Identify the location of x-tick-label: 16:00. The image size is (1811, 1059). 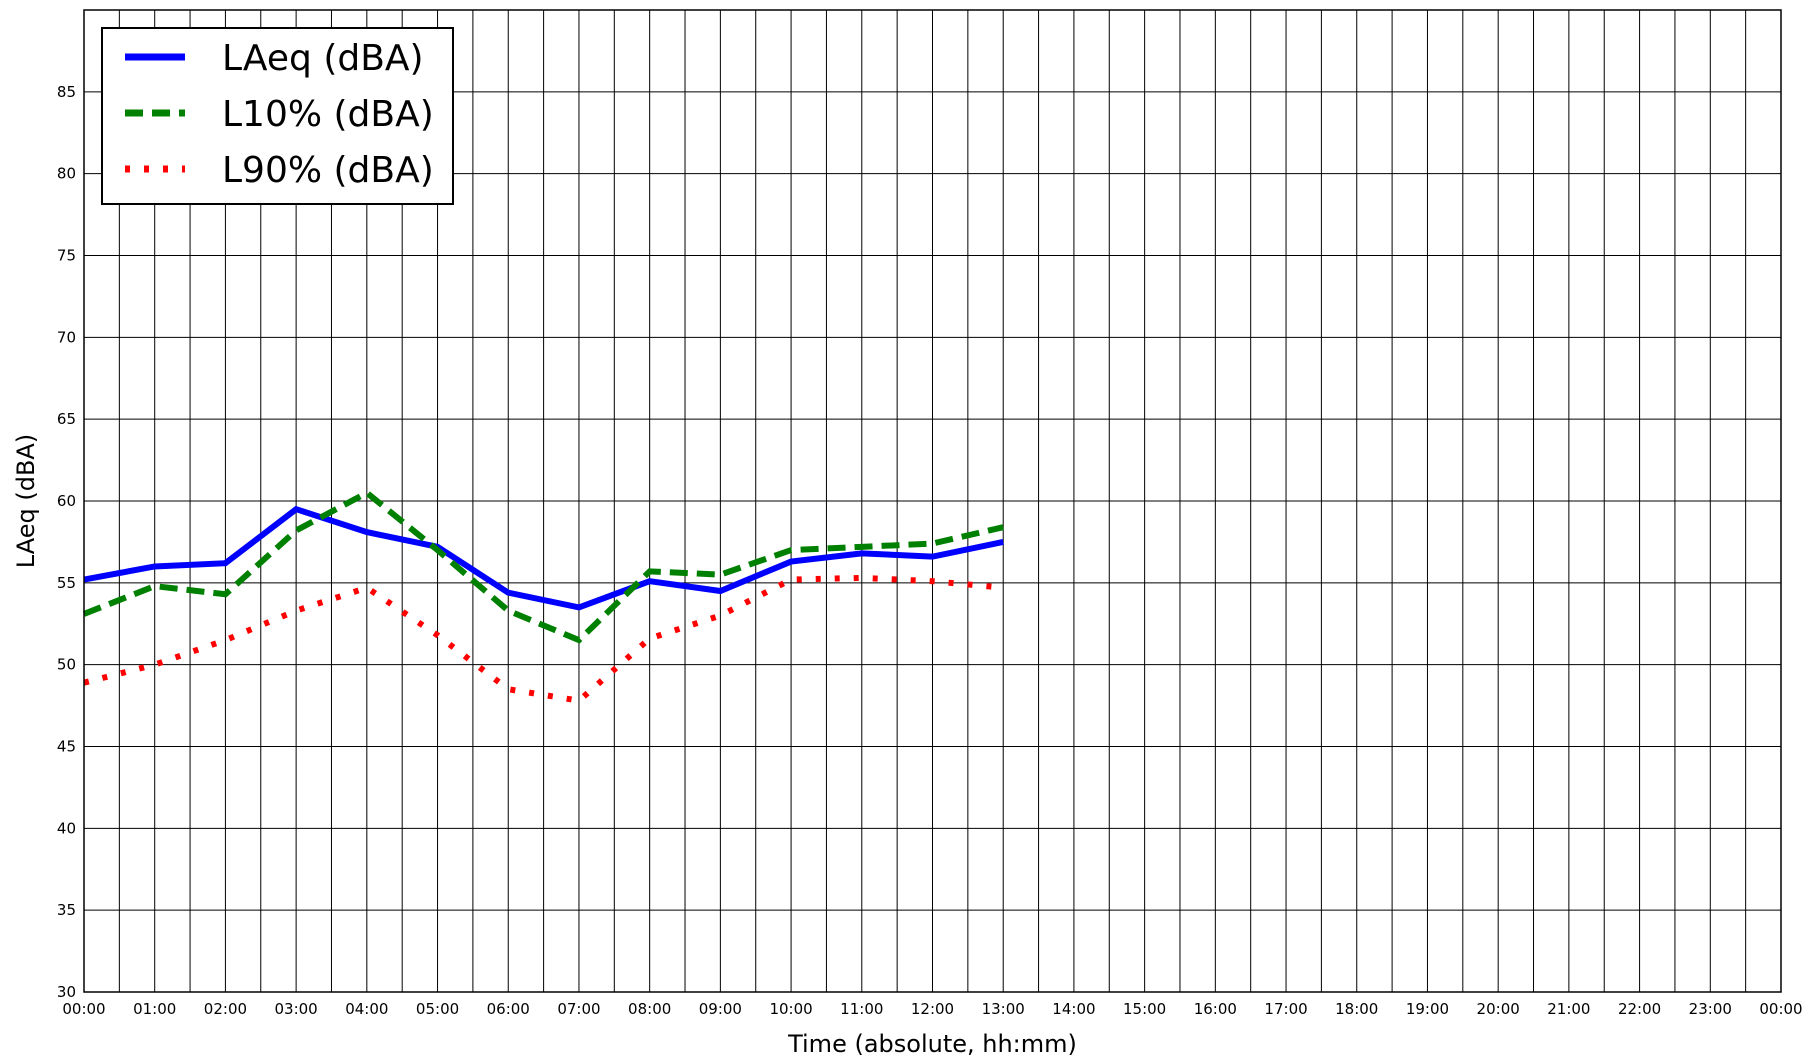
(1215, 1009).